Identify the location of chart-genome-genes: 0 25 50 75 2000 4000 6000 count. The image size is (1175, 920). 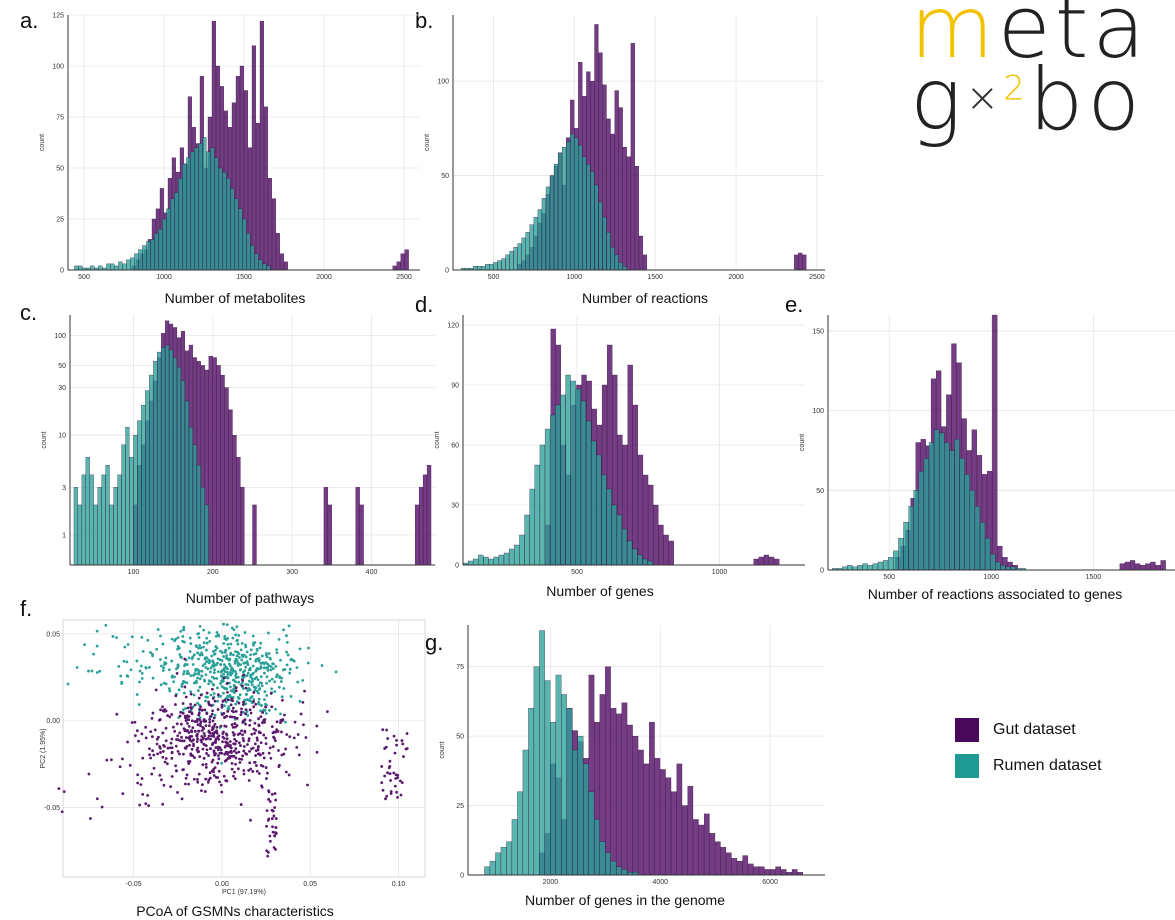
(632, 752).